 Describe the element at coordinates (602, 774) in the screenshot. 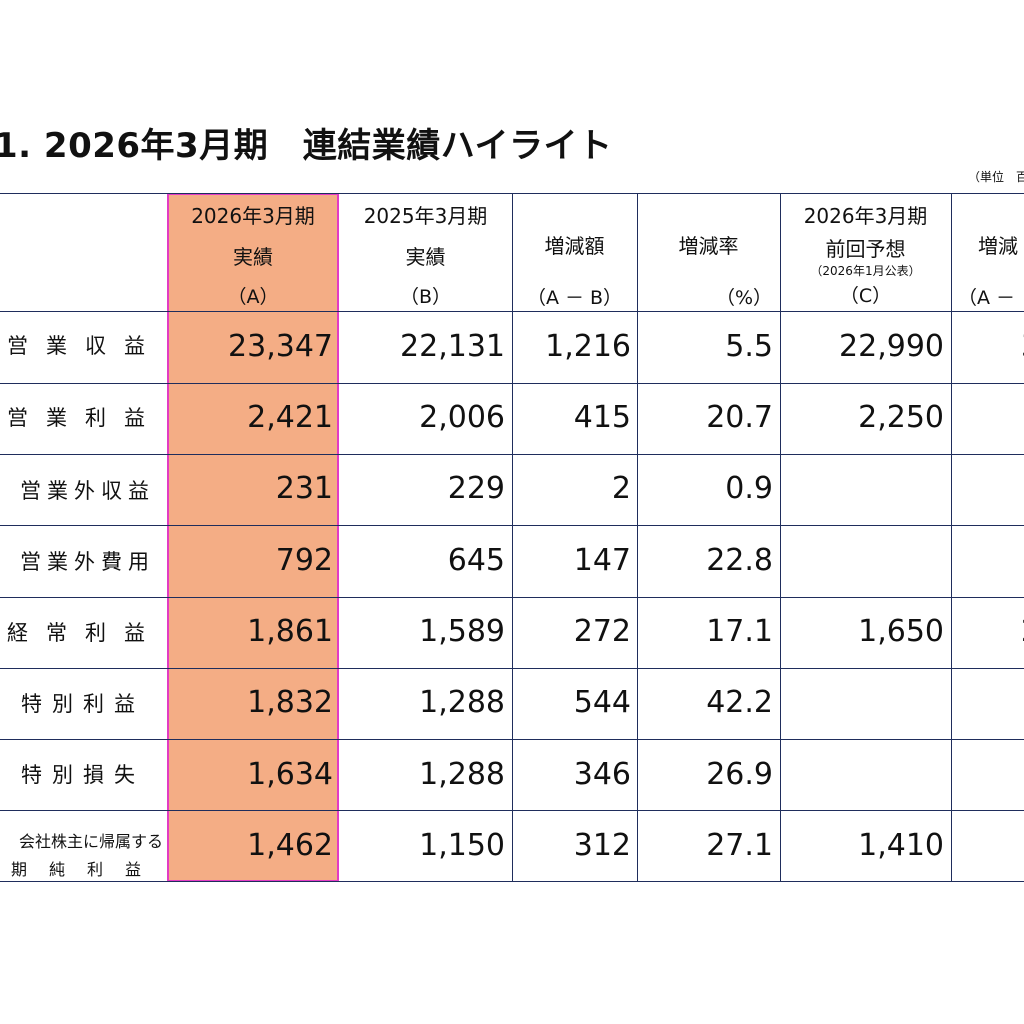

I see `table-cell: 346` at that location.